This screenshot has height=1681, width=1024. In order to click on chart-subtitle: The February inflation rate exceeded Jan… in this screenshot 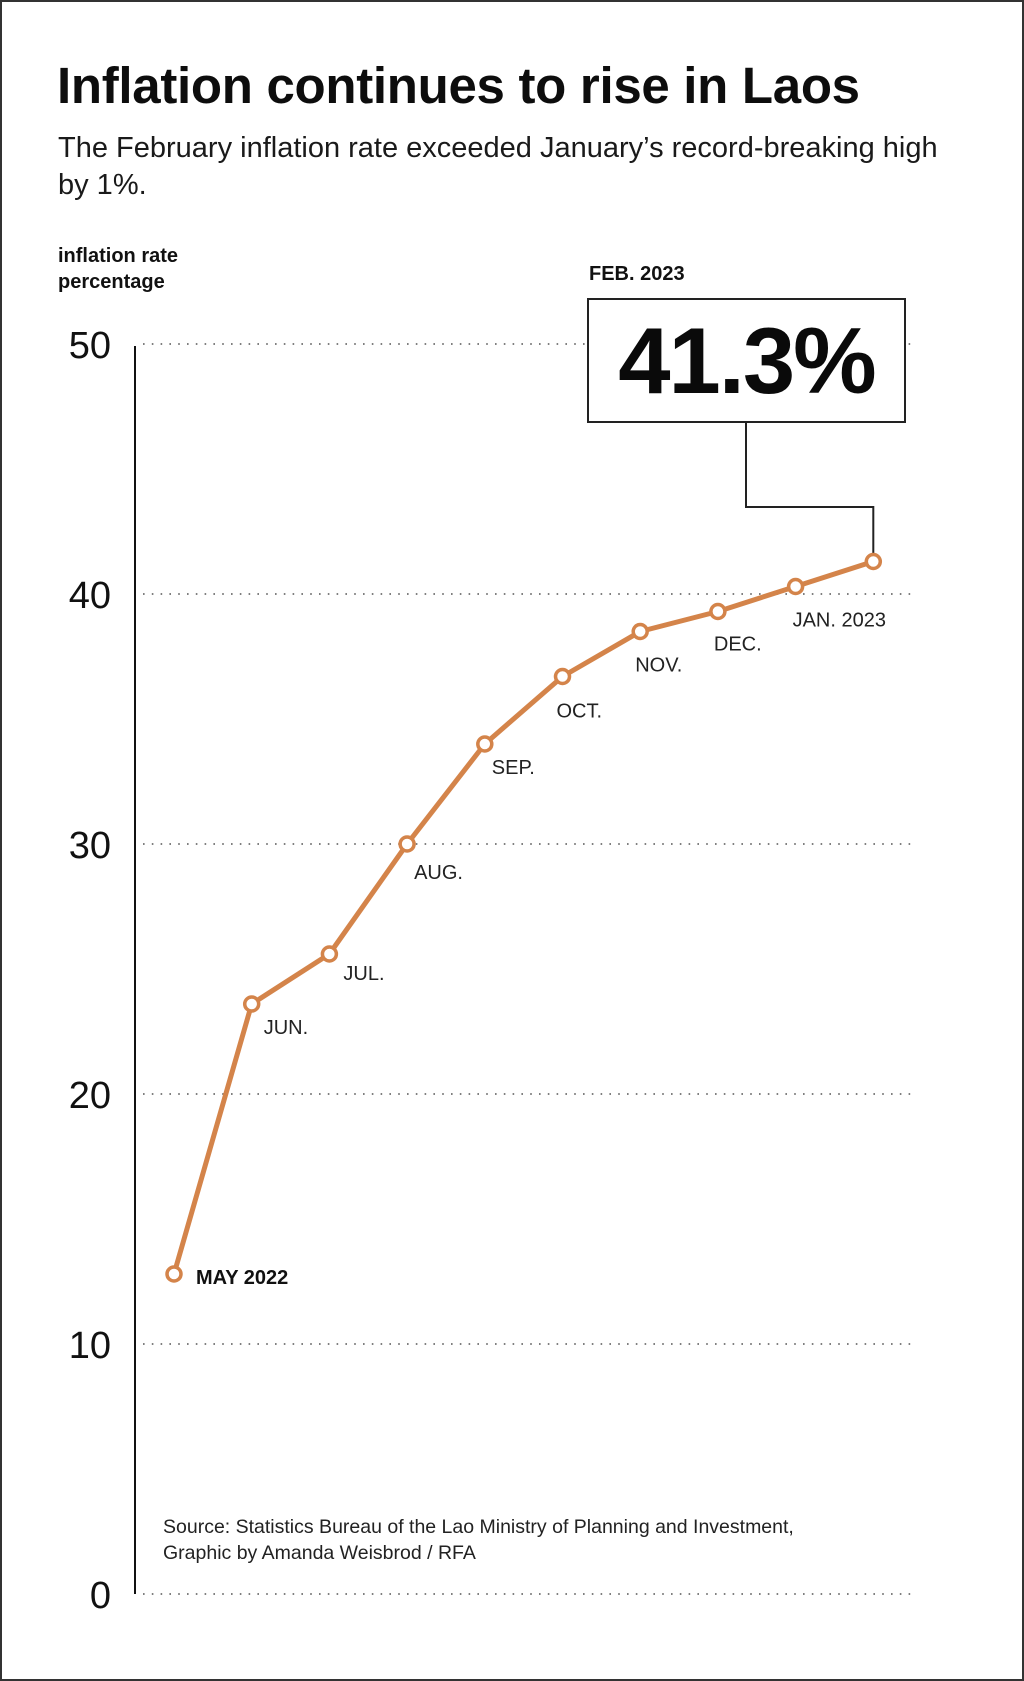, I will do `click(498, 166)`.